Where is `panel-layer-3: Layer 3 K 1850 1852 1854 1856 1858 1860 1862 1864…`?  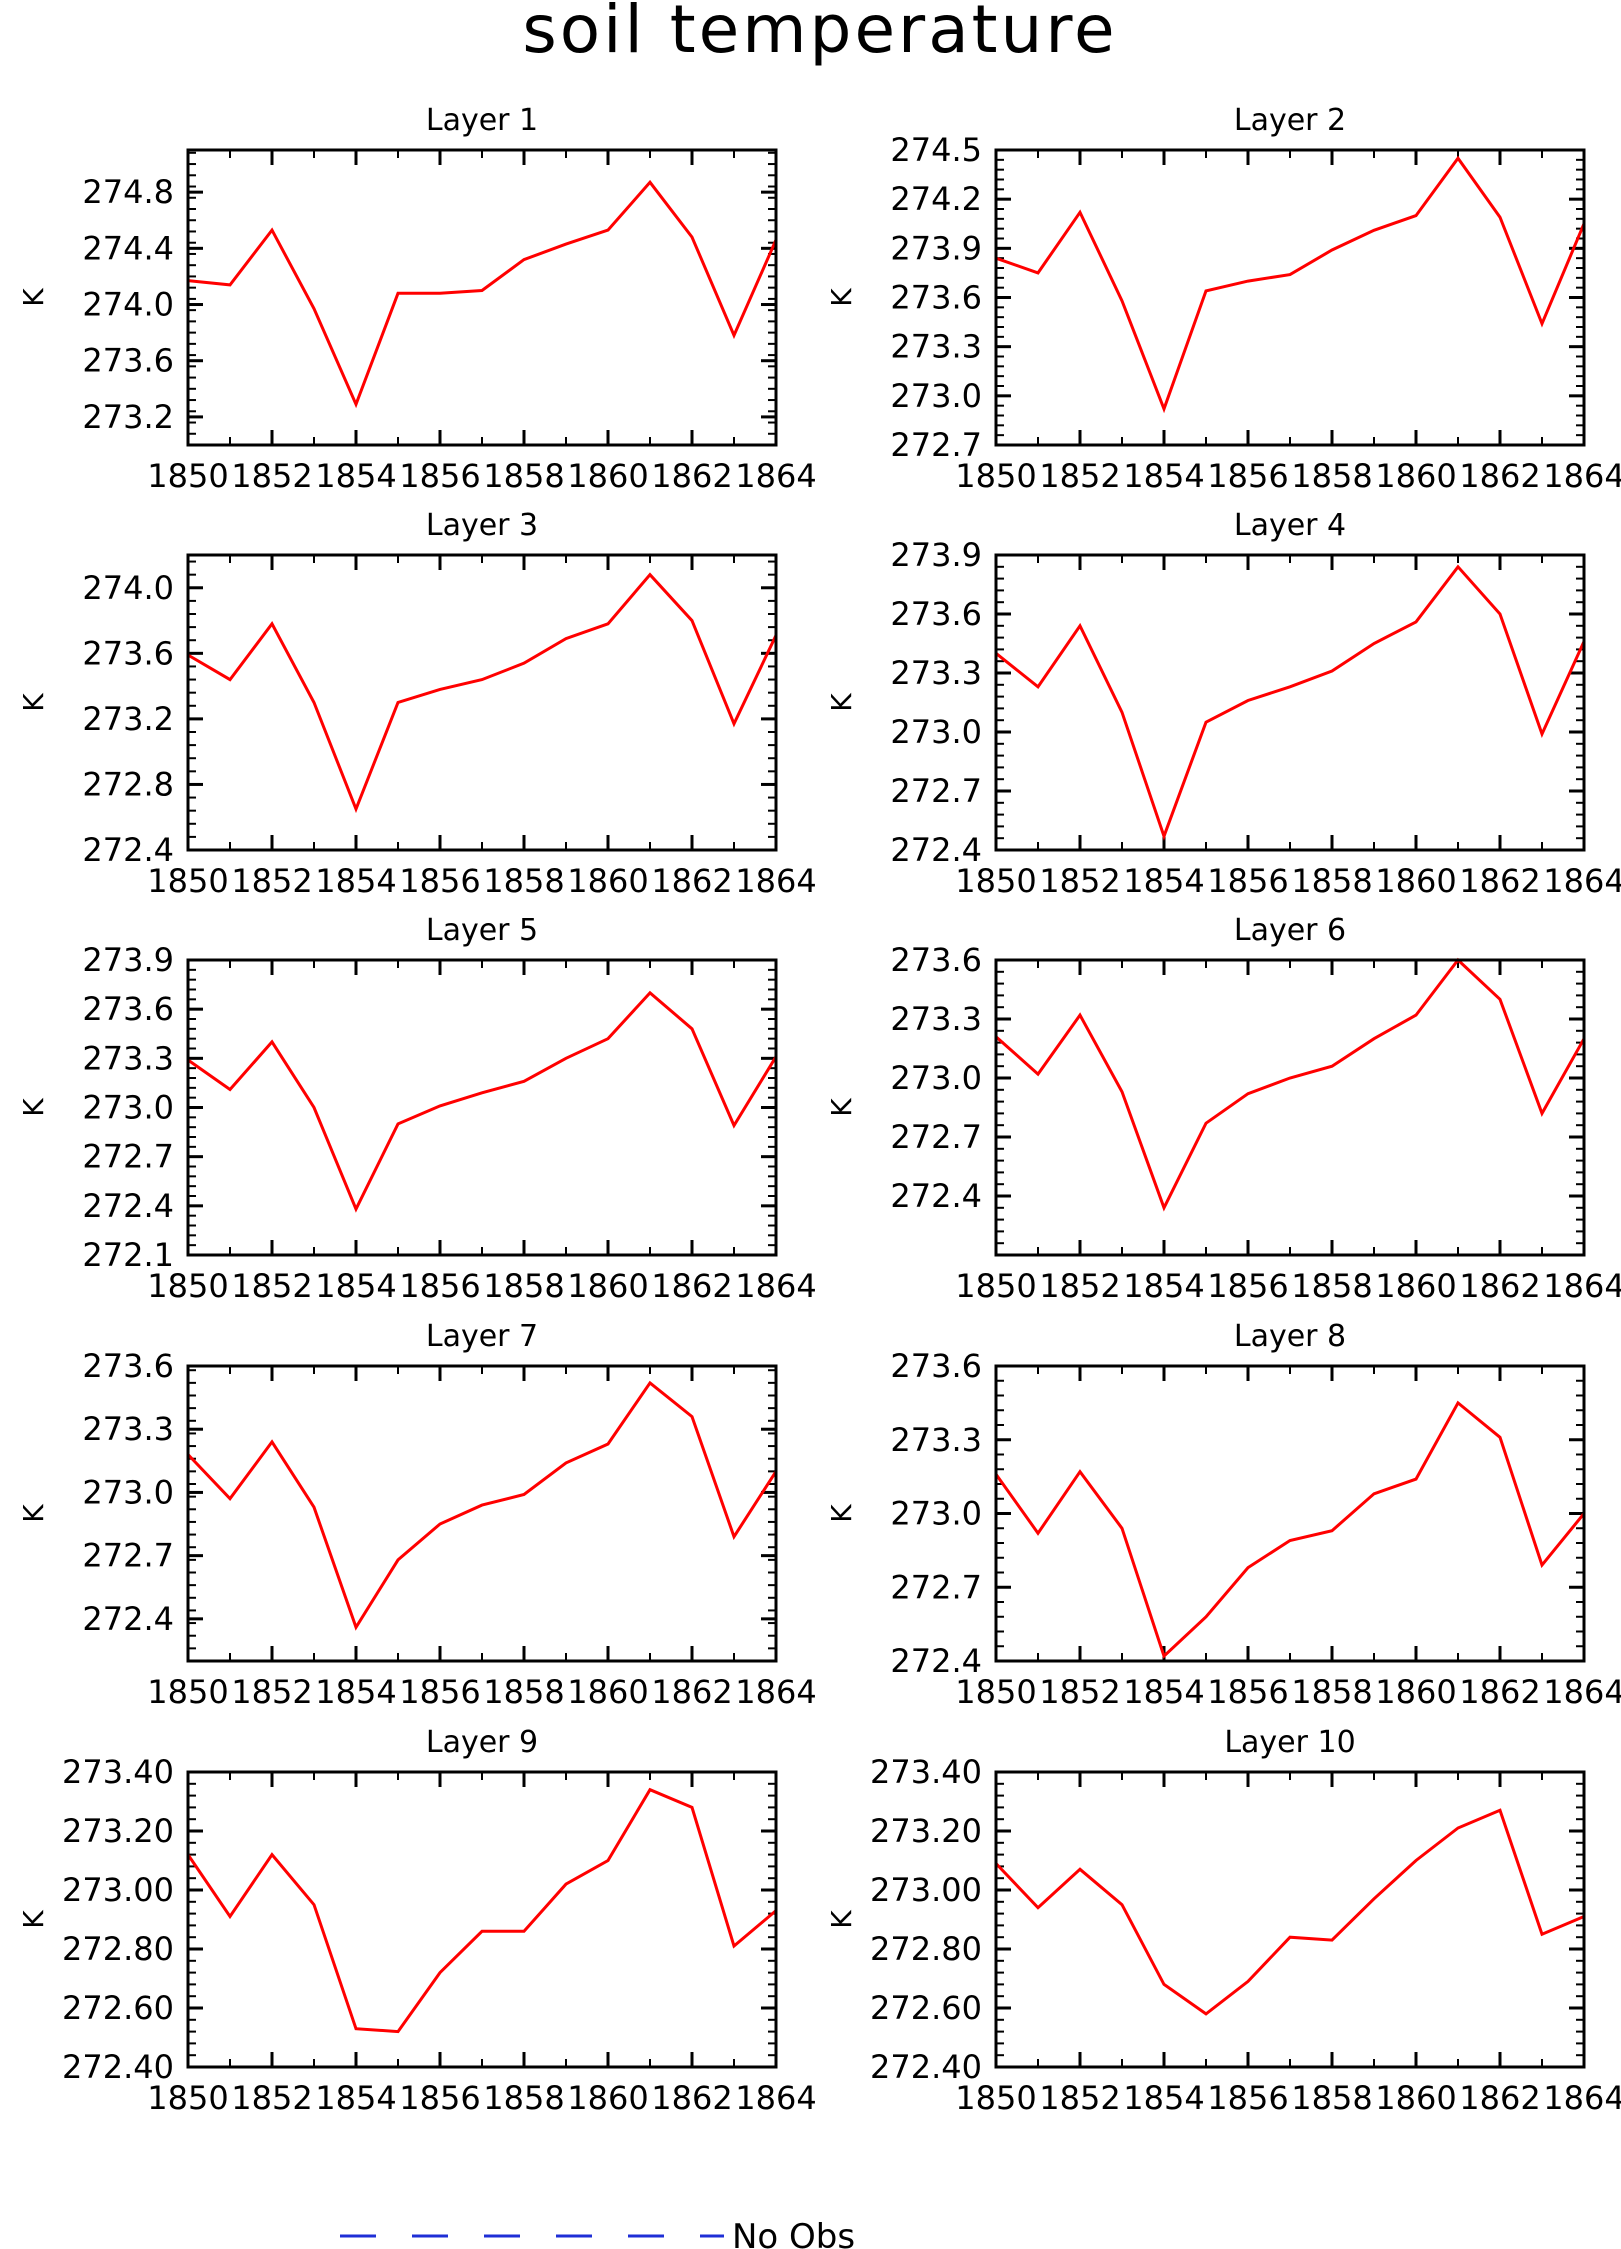 panel-layer-3: Layer 3 K 1850 1852 1854 1856 1858 1860 1862 1864… is located at coordinates (417, 704).